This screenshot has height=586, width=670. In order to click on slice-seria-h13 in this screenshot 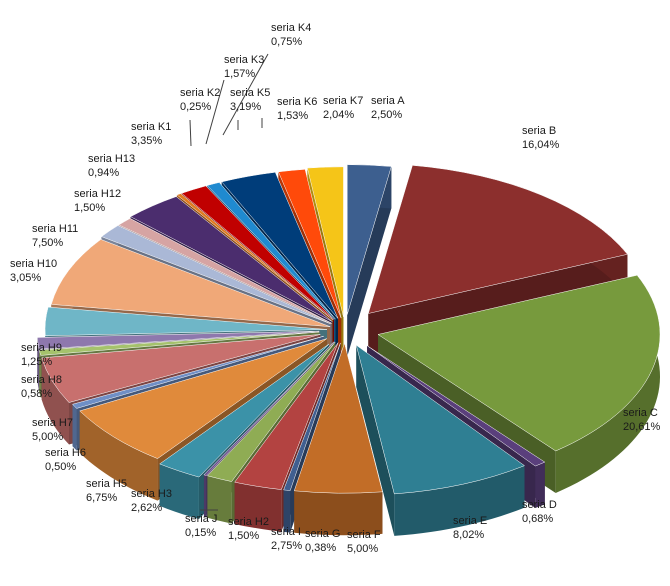, I will do `click(225, 271)`.